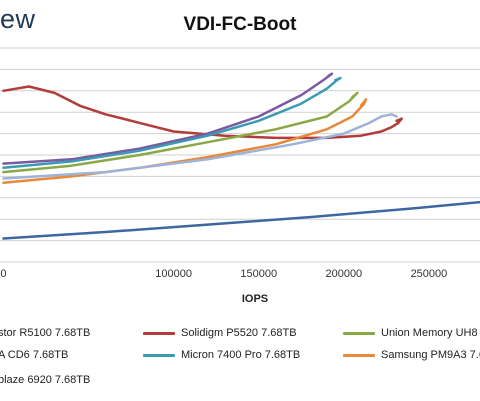 The width and height of the screenshot is (480, 401). I want to click on legend-label: A CD6 7.68TB, so click(34, 355).